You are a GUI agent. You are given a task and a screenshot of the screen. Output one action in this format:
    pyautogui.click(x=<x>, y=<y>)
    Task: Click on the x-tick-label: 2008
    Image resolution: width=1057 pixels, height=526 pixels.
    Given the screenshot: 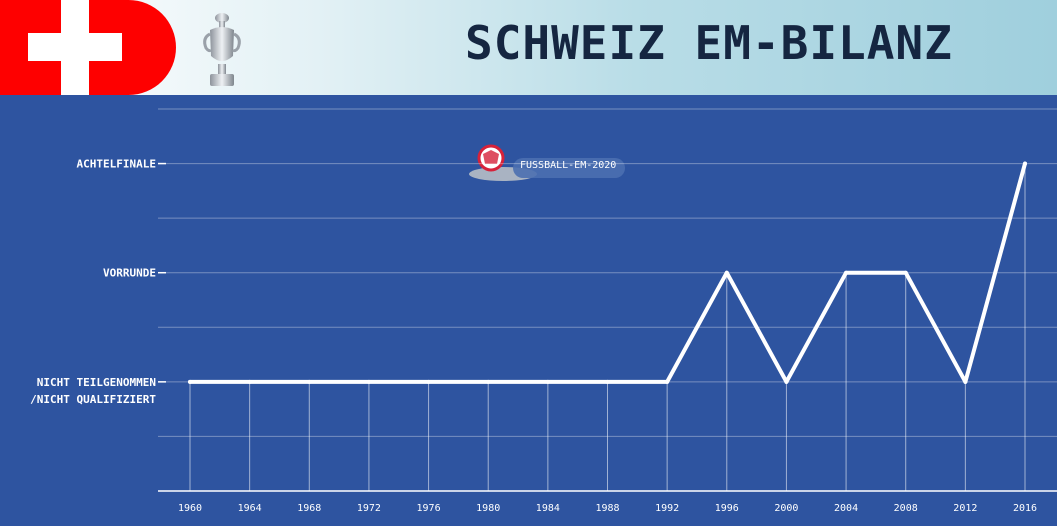 What is the action you would take?
    pyautogui.click(x=906, y=508)
    